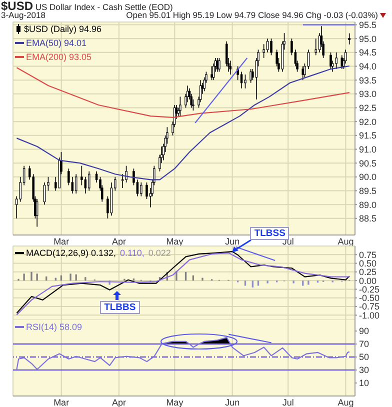  What do you see at coordinates (368, 149) in the screenshot?
I see `y-tick-label: 91.0` at bounding box center [368, 149].